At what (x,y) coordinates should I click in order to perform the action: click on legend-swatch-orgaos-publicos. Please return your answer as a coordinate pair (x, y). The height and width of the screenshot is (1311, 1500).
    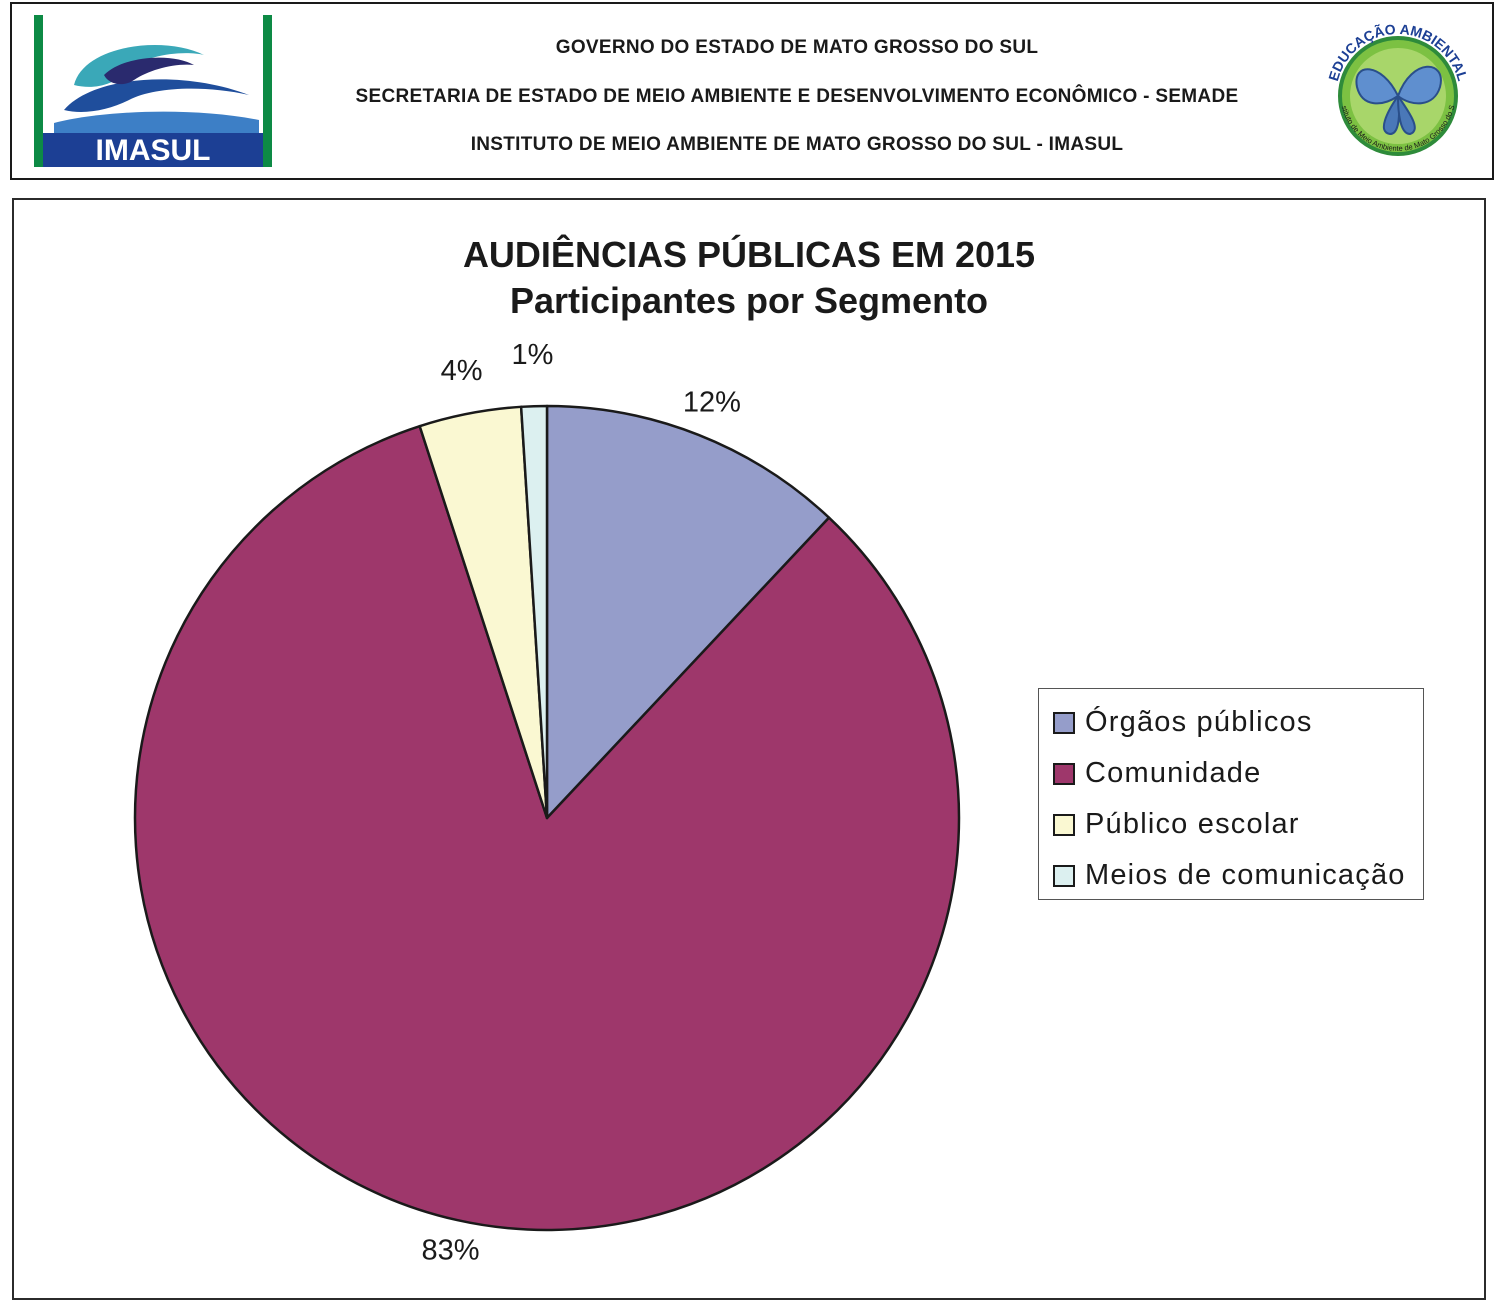
    Looking at the image, I should click on (1064, 722).